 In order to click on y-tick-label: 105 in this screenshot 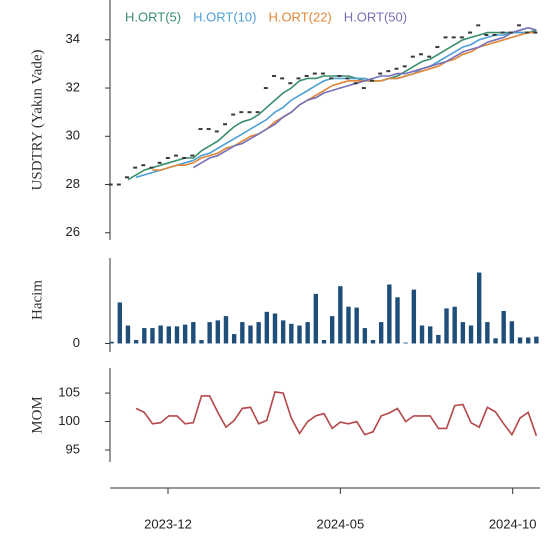, I will do `click(69, 392)`.